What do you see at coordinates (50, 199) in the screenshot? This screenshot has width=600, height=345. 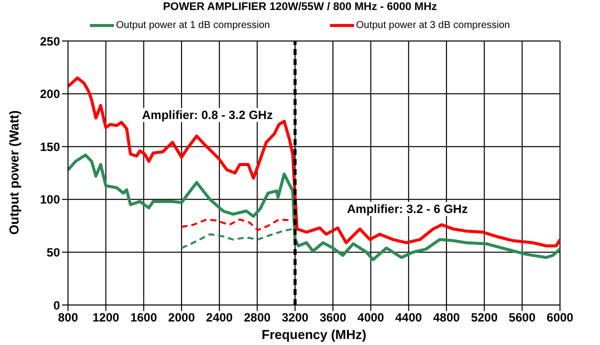 I see `y-tick-label: 100` at bounding box center [50, 199].